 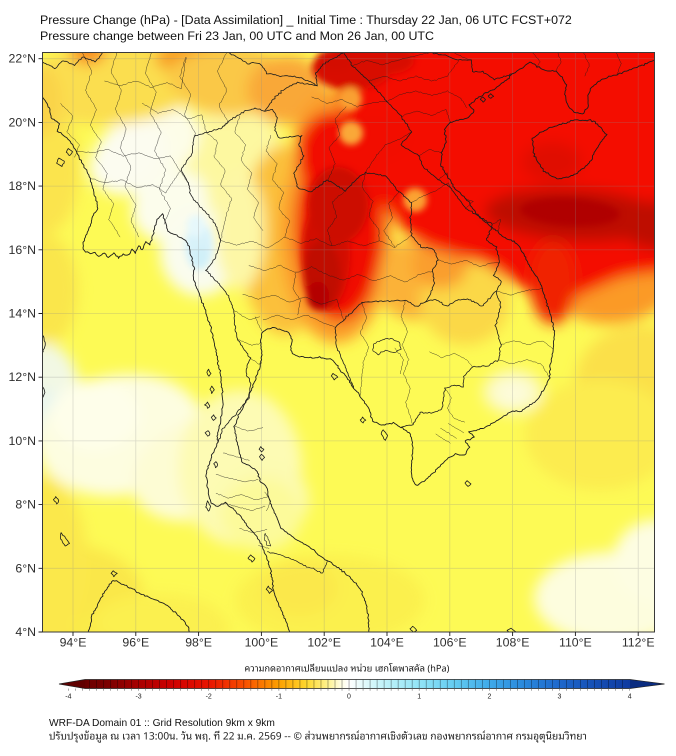 What do you see at coordinates (209, 697) in the screenshot?
I see `svg-text: -2` at bounding box center [209, 697].